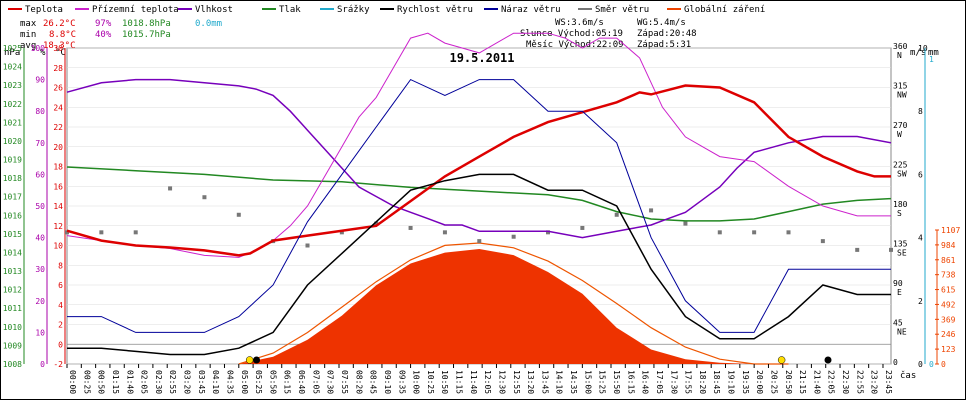  What do you see at coordinates (12, 308) in the screenshot?
I see `y-tick-hpa: 1011` at bounding box center [12, 308].